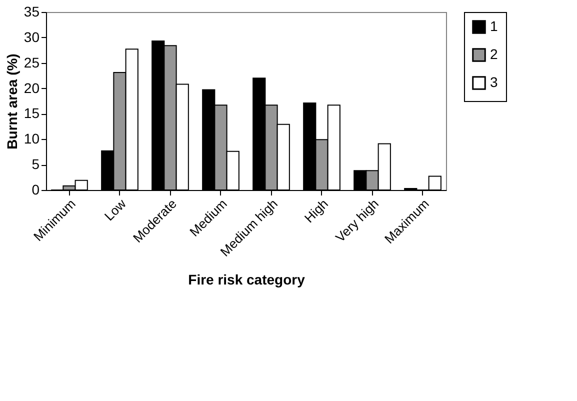 The width and height of the screenshot is (577, 401). I want to click on x-axis-title: Fire risk category, so click(247, 279).